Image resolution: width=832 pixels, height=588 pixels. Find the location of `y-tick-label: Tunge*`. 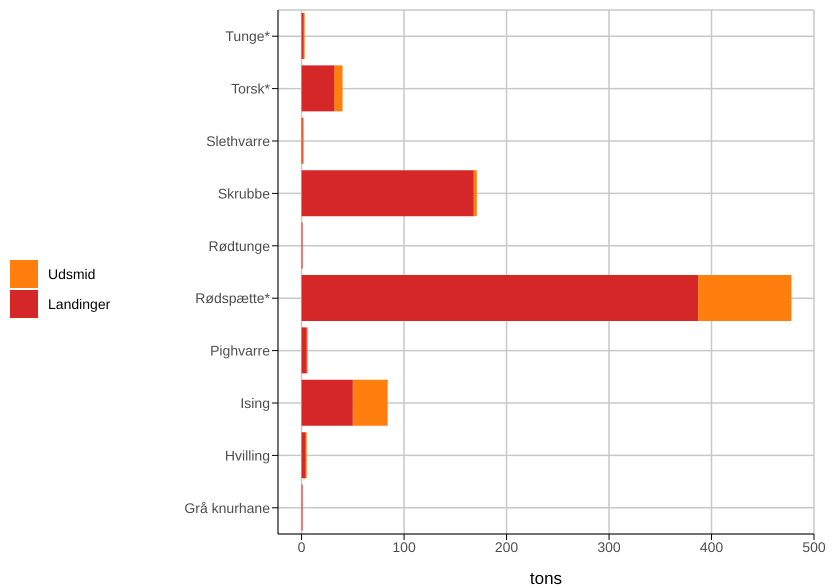

y-tick-label: Tunge* is located at coordinates (248, 36).